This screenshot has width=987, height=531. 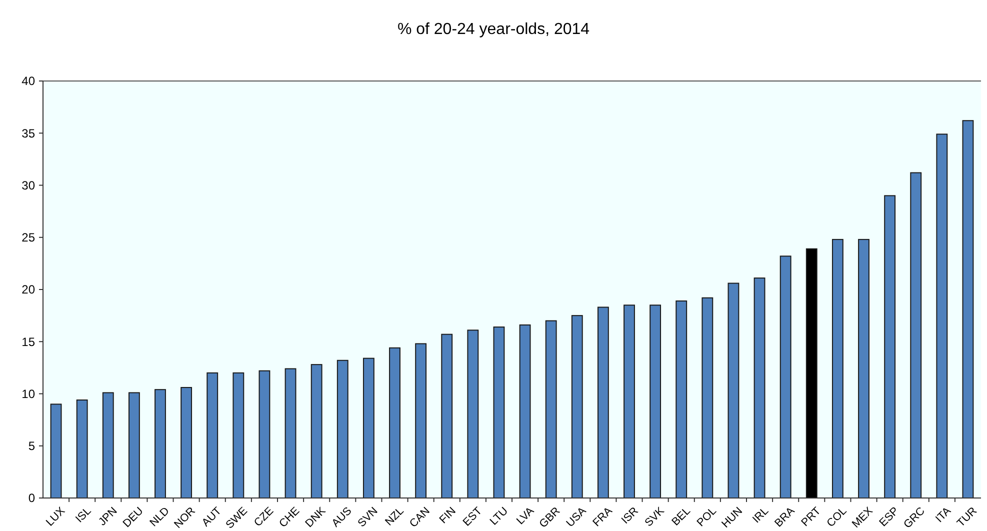 I want to click on y-tick-label: 25, so click(x=29, y=237).